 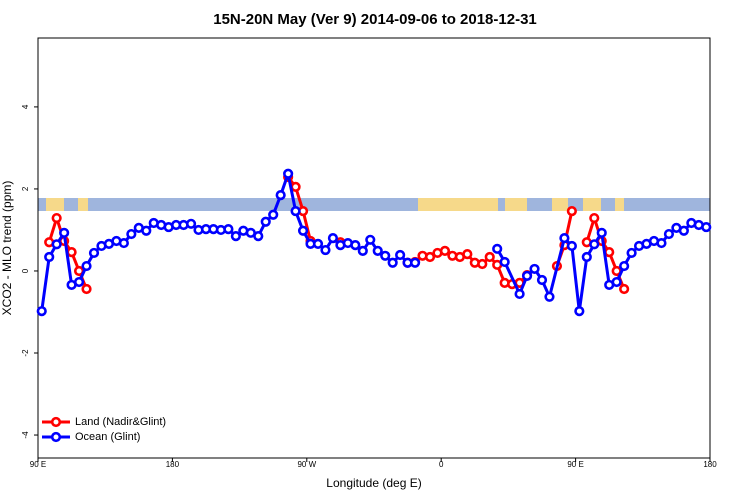 I want to click on y-tick-label: -4, so click(x=25, y=435).